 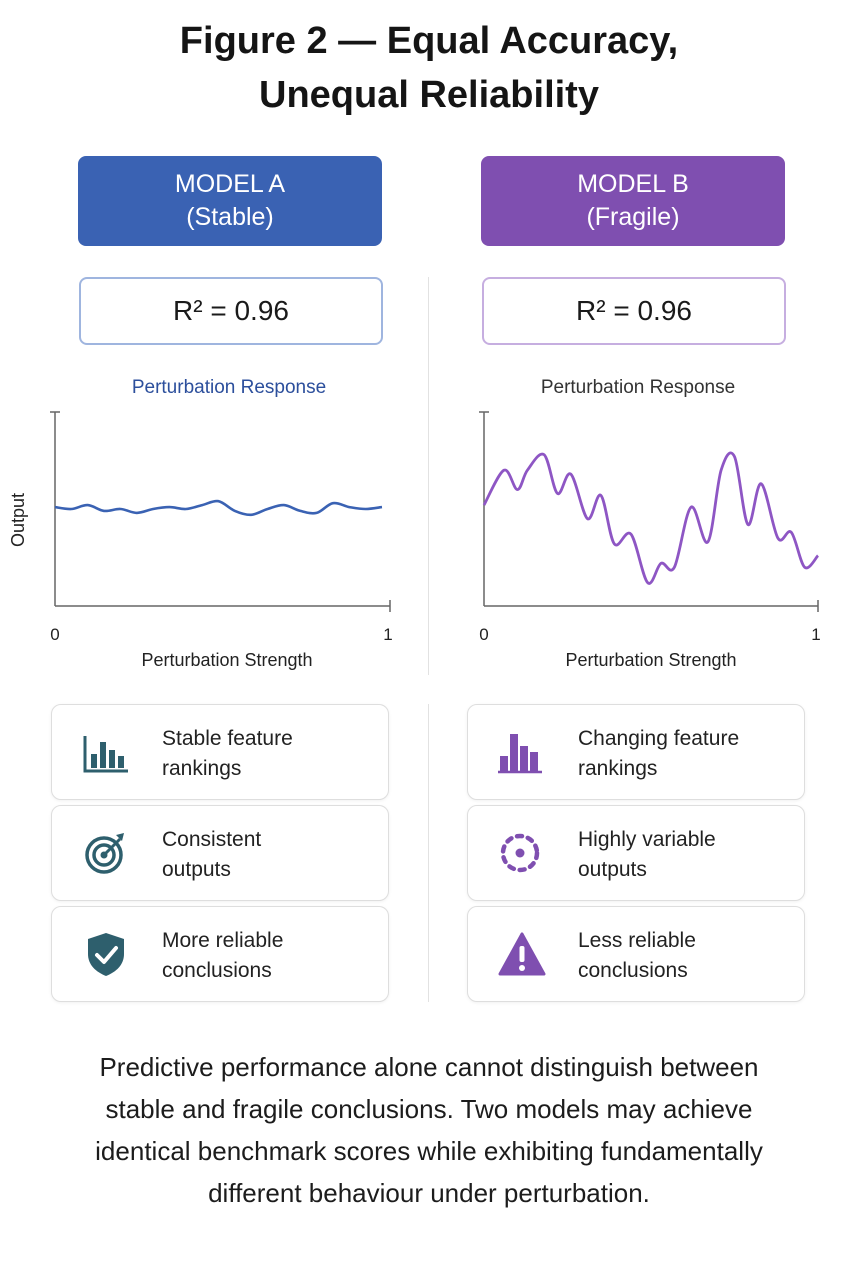 I want to click on chart-b-series-line, so click(x=651, y=518).